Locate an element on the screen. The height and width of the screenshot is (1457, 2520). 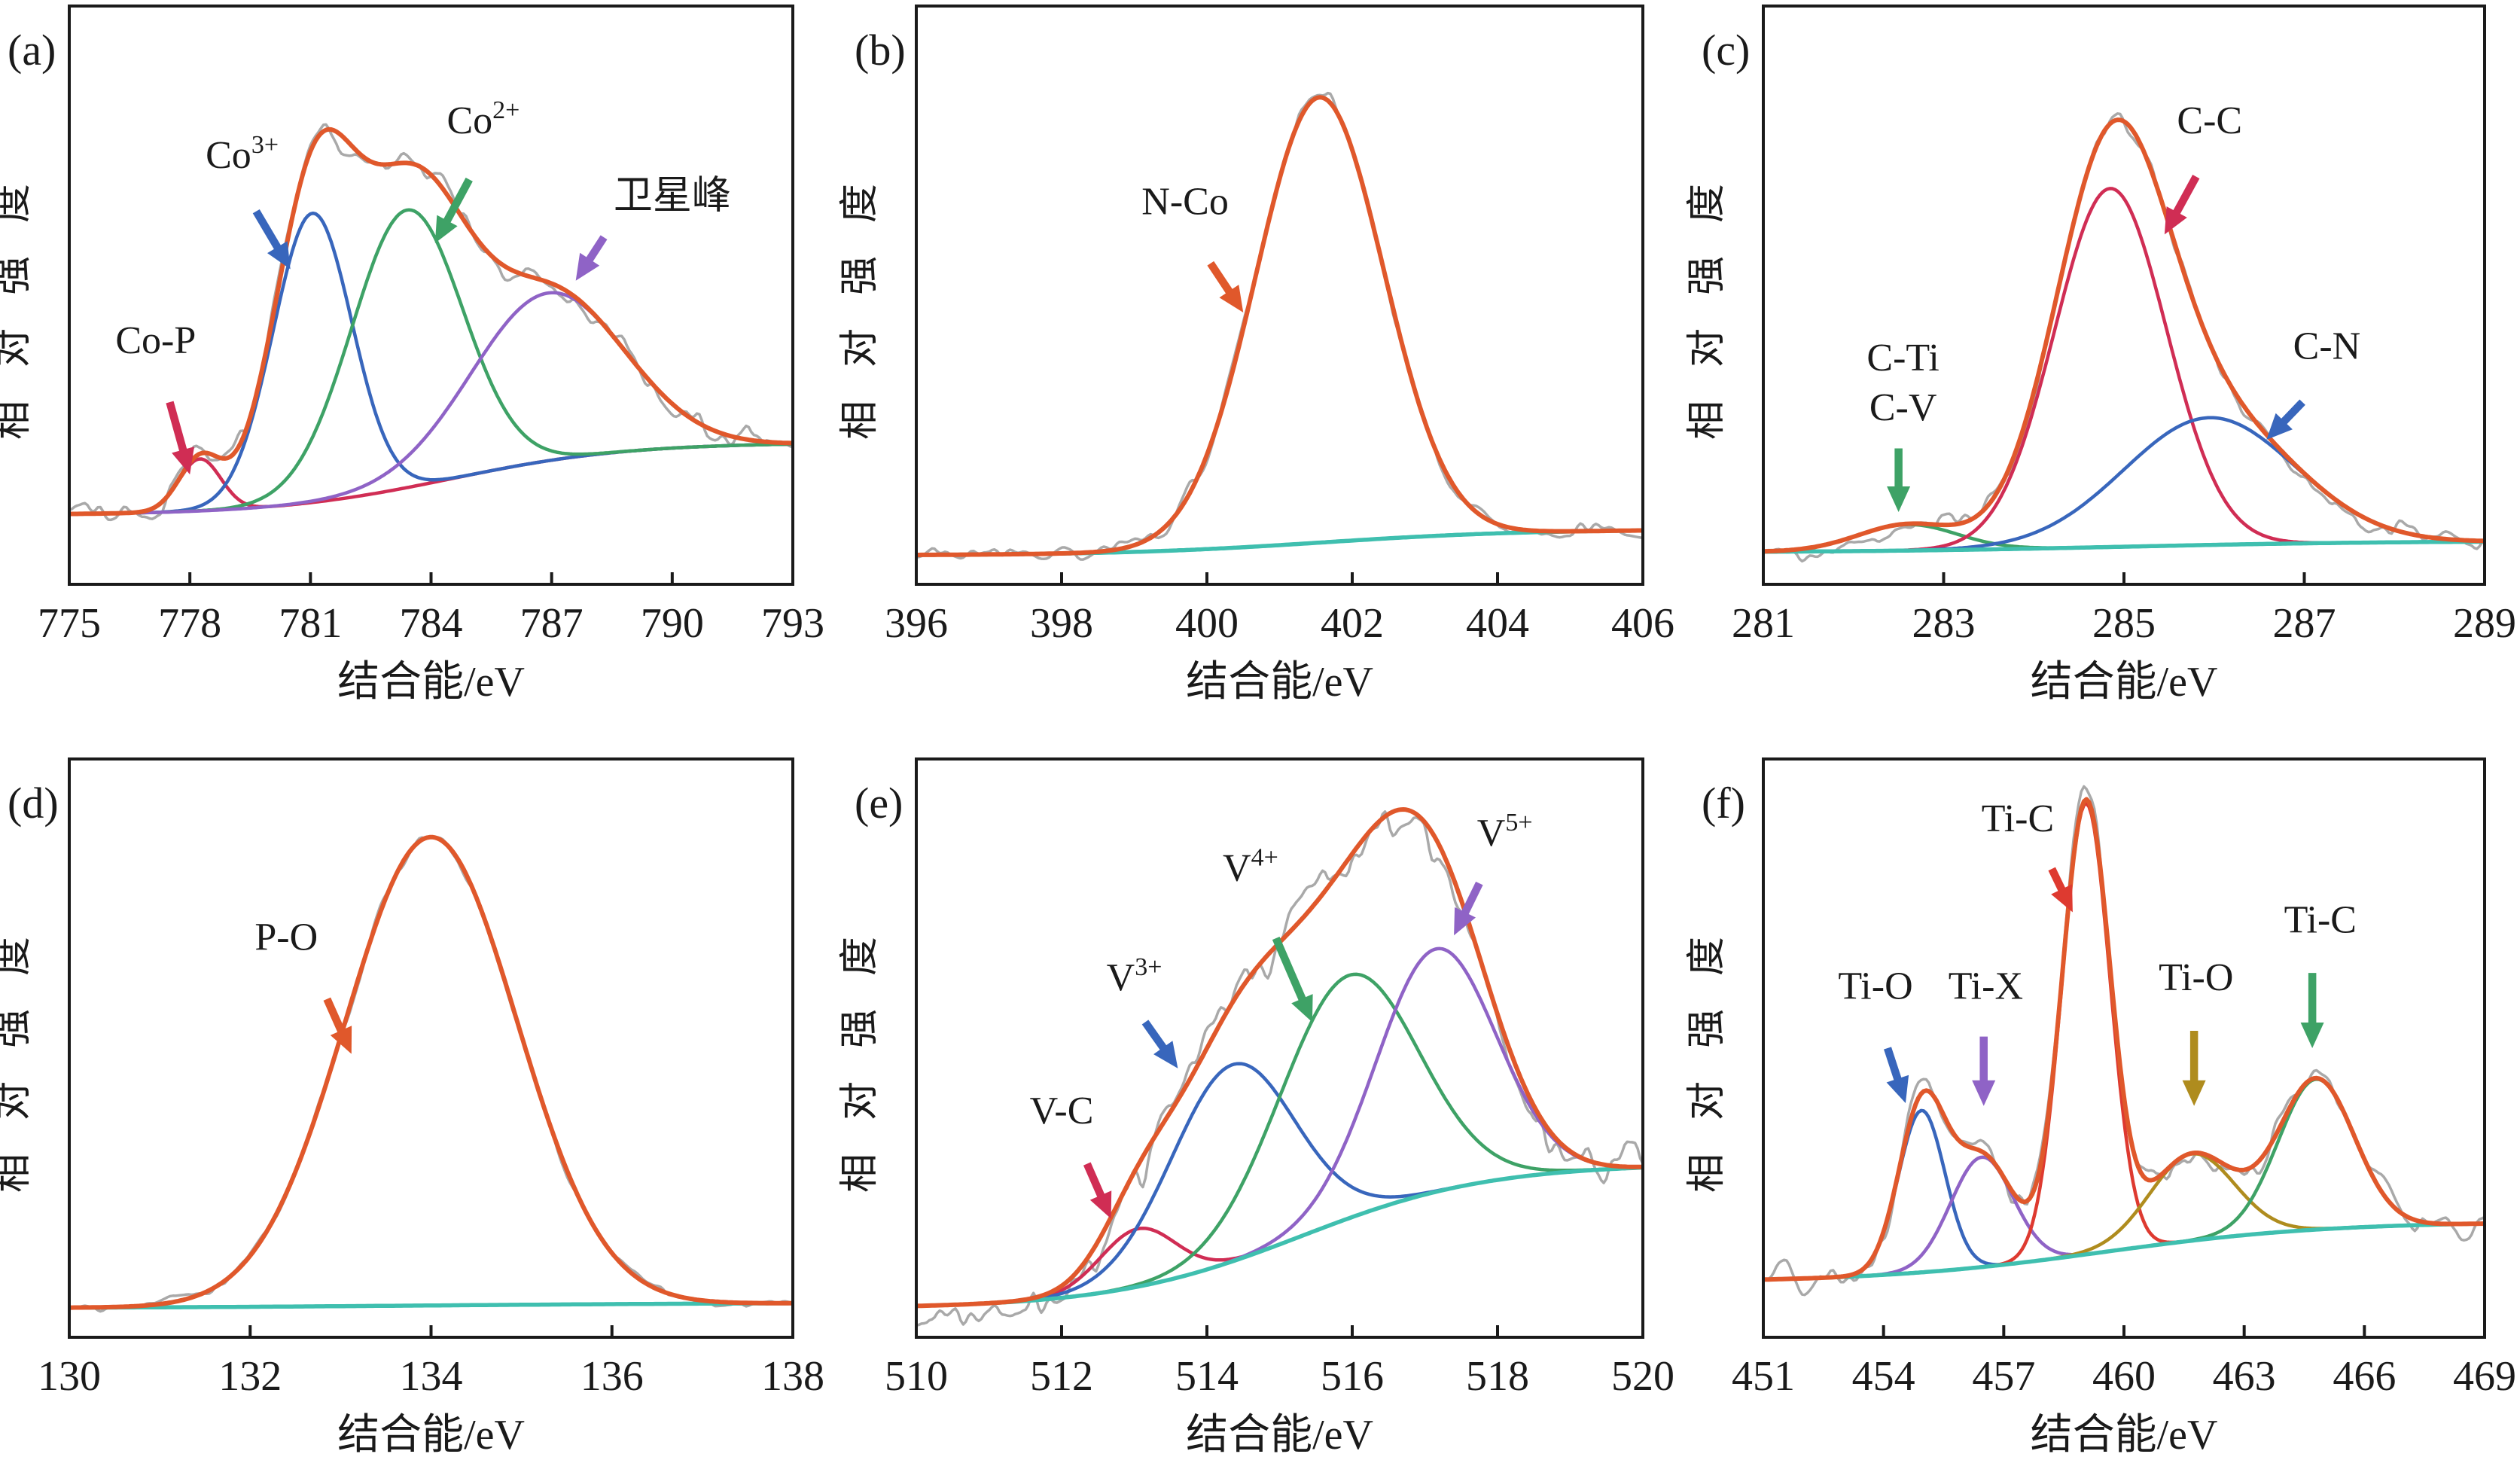
x-tick-label: 132 is located at coordinates (250, 1377).